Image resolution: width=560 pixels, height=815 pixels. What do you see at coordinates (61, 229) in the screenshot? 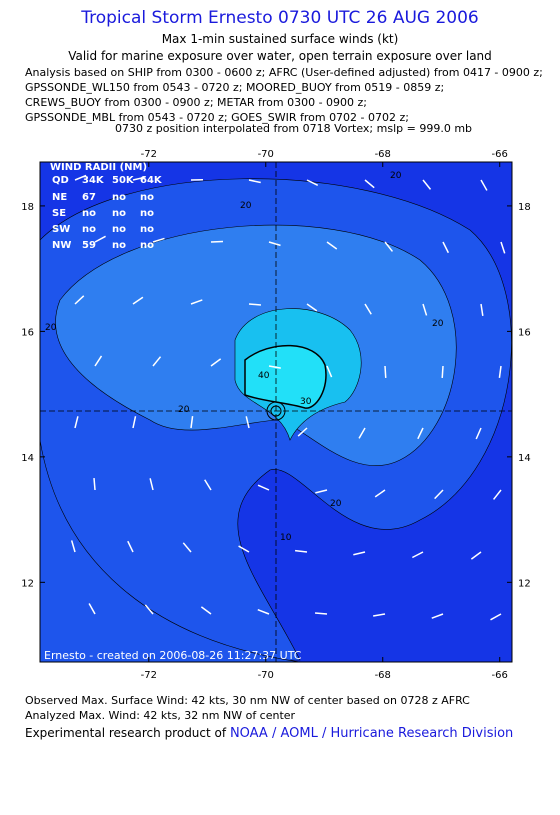
I see `wind-radii-cell: SW` at bounding box center [61, 229].